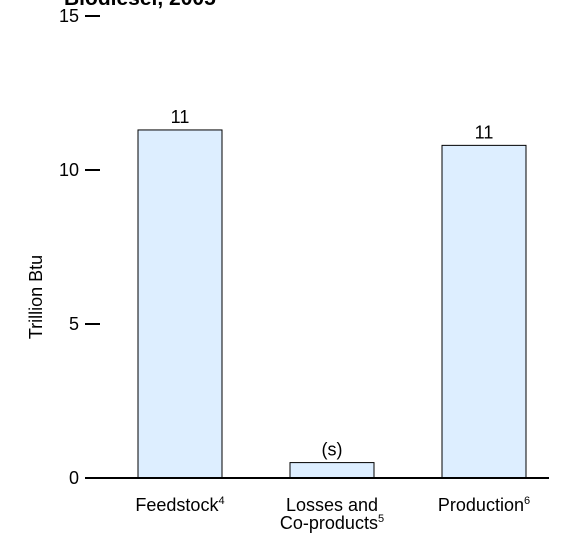  I want to click on category-label: Feedstock4, so click(179, 505).